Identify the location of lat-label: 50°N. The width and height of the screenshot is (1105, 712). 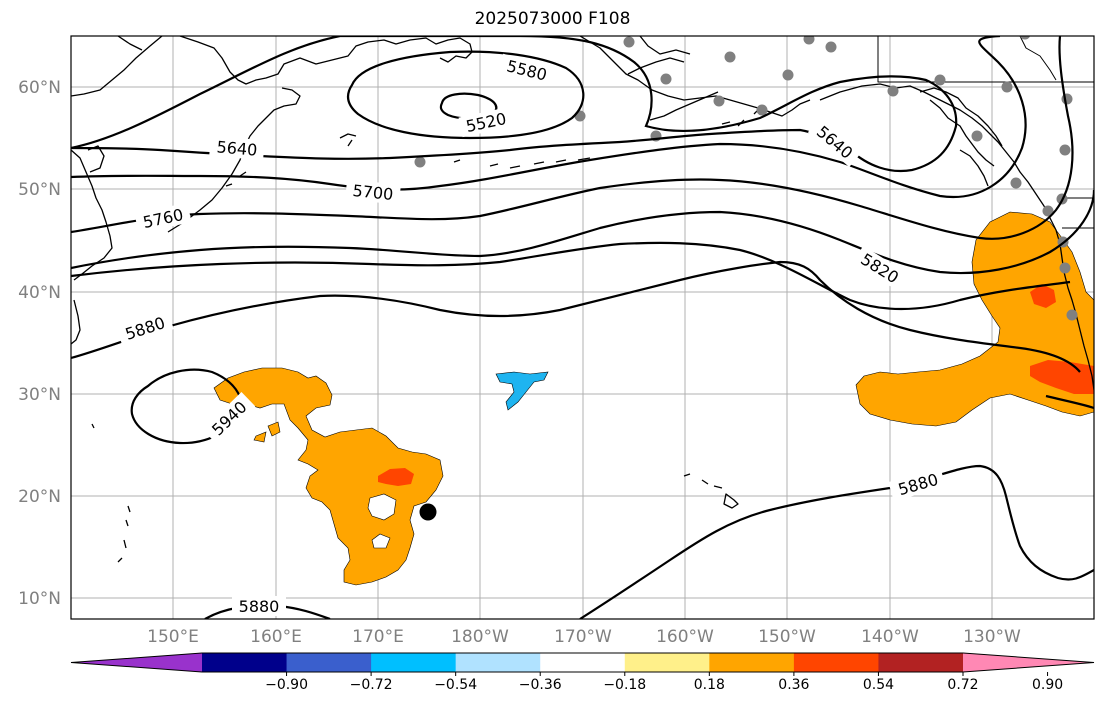
(39, 190).